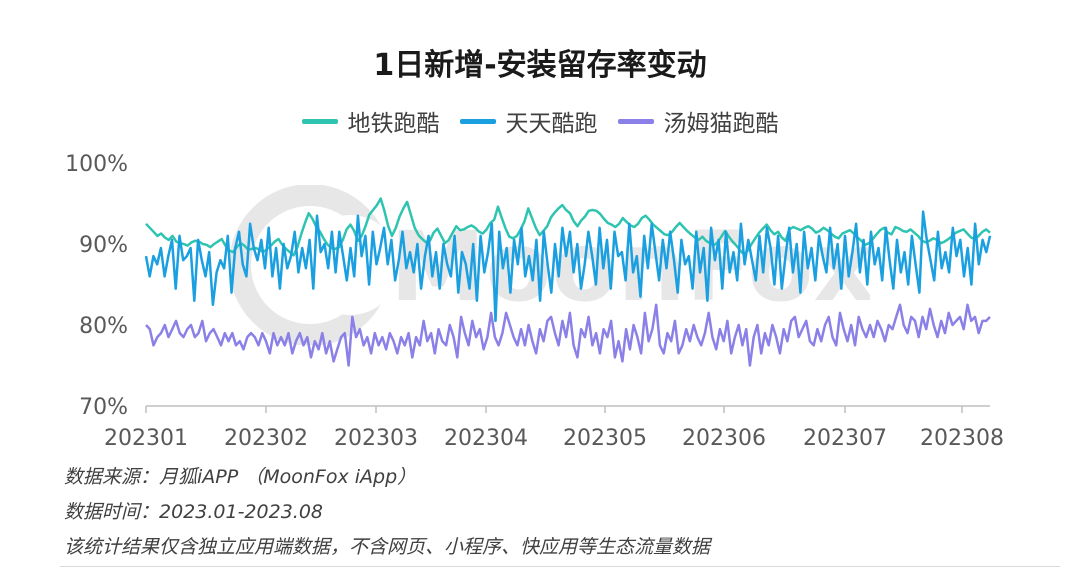 The width and height of the screenshot is (1080, 574). What do you see at coordinates (560, 566) in the screenshot?
I see `bottom-divider` at bounding box center [560, 566].